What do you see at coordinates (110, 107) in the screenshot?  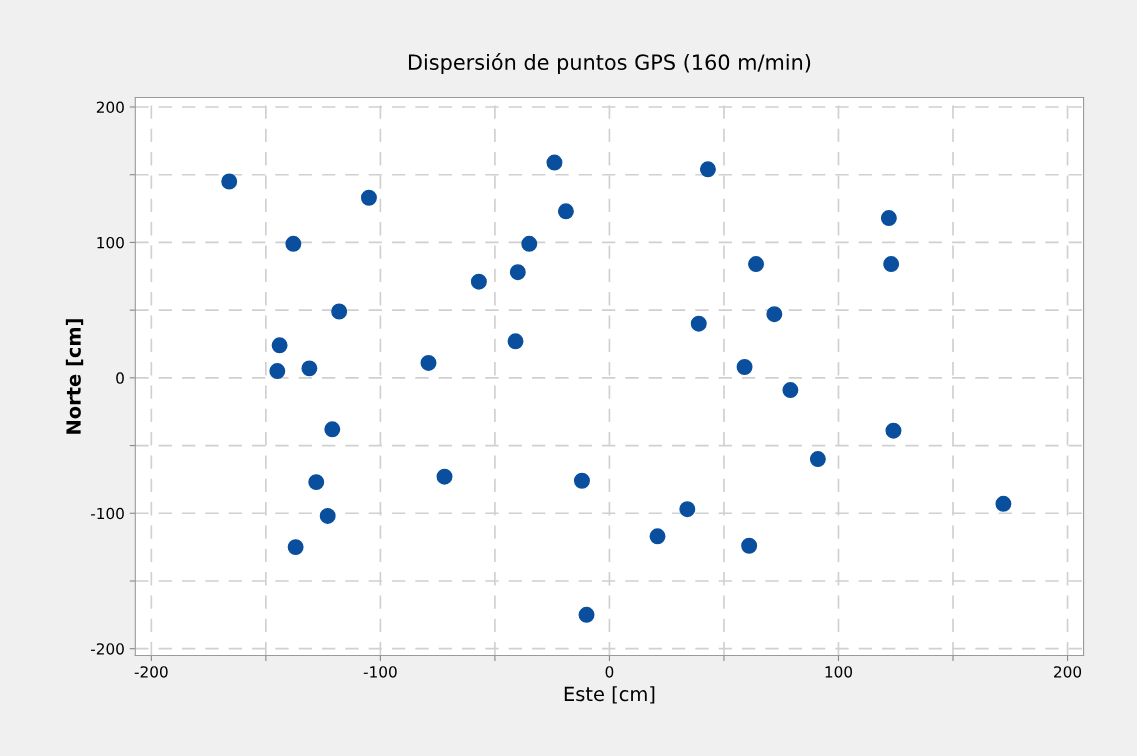 I see `y-tick-label: 200` at bounding box center [110, 107].